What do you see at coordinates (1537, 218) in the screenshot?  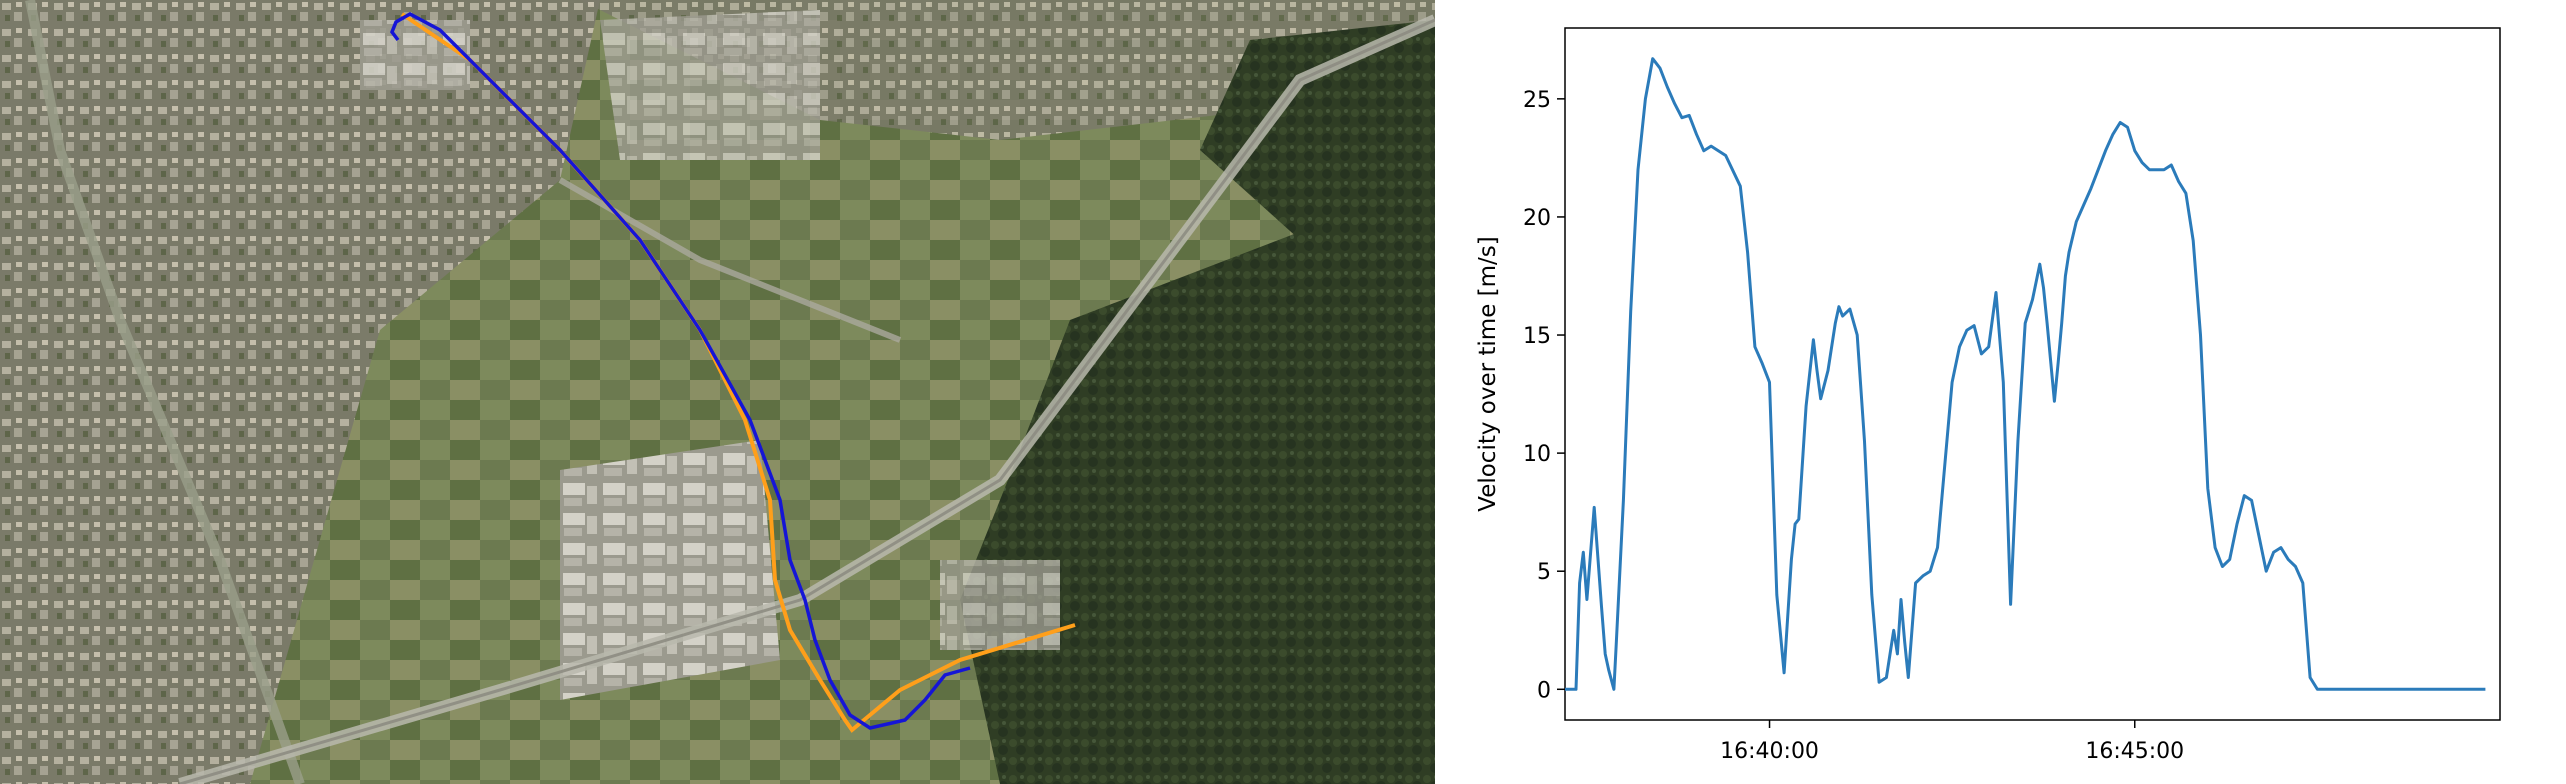 I see `y-tick-label: 20` at bounding box center [1537, 218].